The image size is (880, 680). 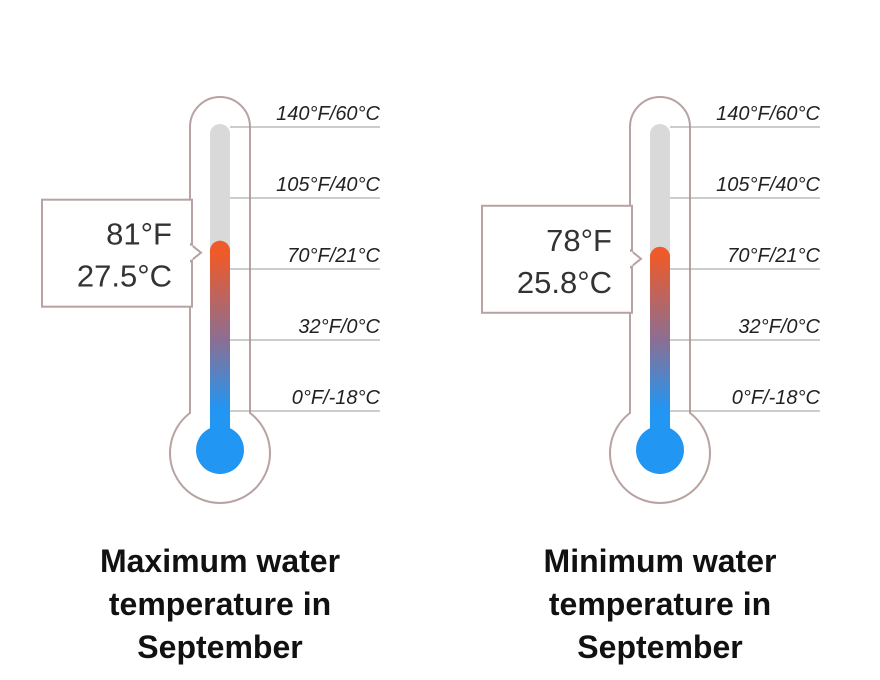 I want to click on annotation: 25.8°C, so click(x=564, y=282).